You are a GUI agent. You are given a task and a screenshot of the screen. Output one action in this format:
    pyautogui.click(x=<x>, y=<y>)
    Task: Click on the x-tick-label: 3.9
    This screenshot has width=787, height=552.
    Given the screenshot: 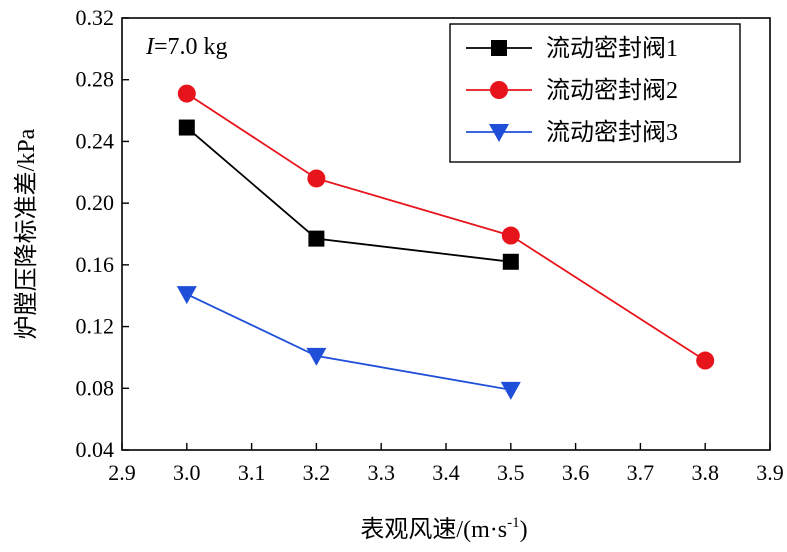 What is the action you would take?
    pyautogui.click(x=770, y=472)
    